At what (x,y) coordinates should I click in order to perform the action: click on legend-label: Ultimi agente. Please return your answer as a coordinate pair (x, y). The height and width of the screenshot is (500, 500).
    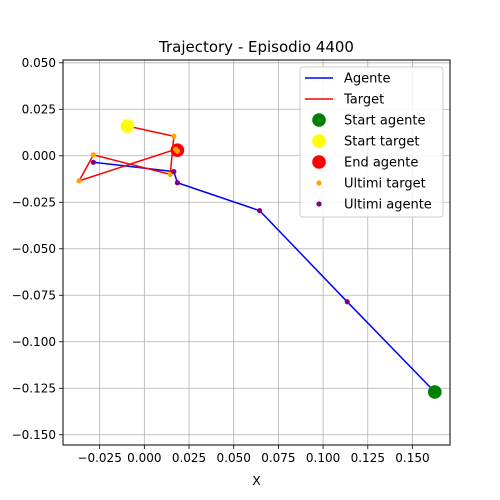
    Looking at the image, I should click on (388, 205).